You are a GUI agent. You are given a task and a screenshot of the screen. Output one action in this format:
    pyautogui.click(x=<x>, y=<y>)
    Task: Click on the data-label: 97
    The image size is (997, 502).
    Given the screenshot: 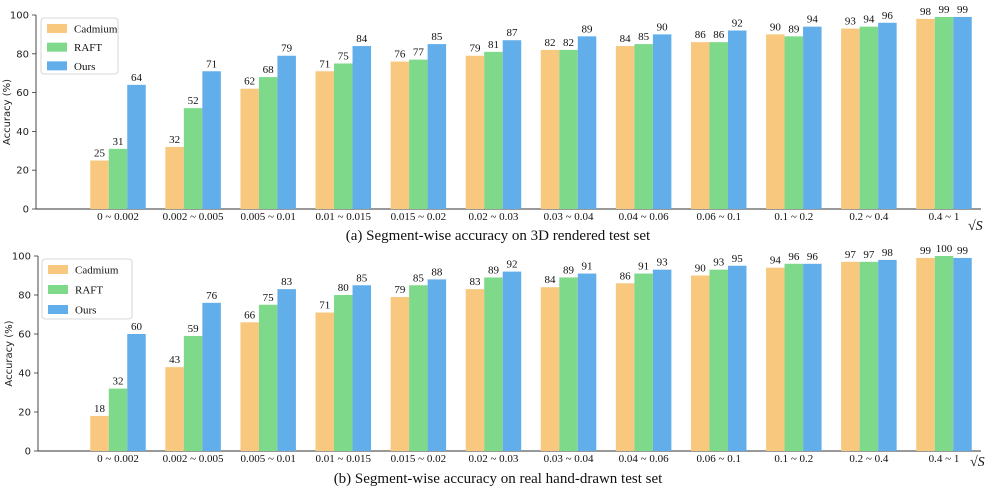 What is the action you would take?
    pyautogui.click(x=851, y=255)
    